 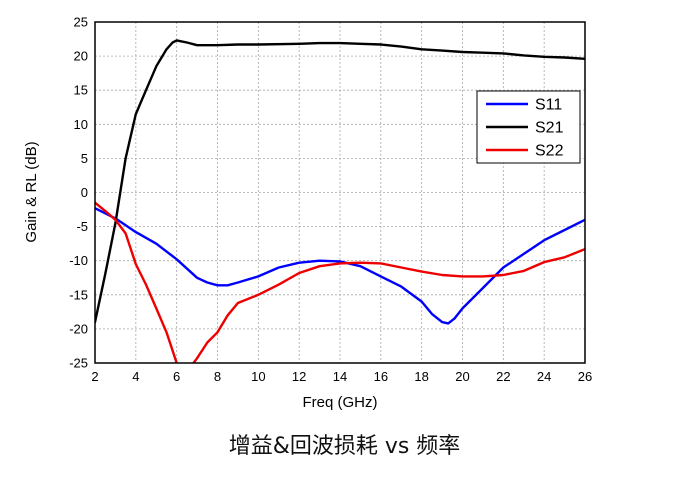 I want to click on x-tick-label: 16, so click(x=381, y=376).